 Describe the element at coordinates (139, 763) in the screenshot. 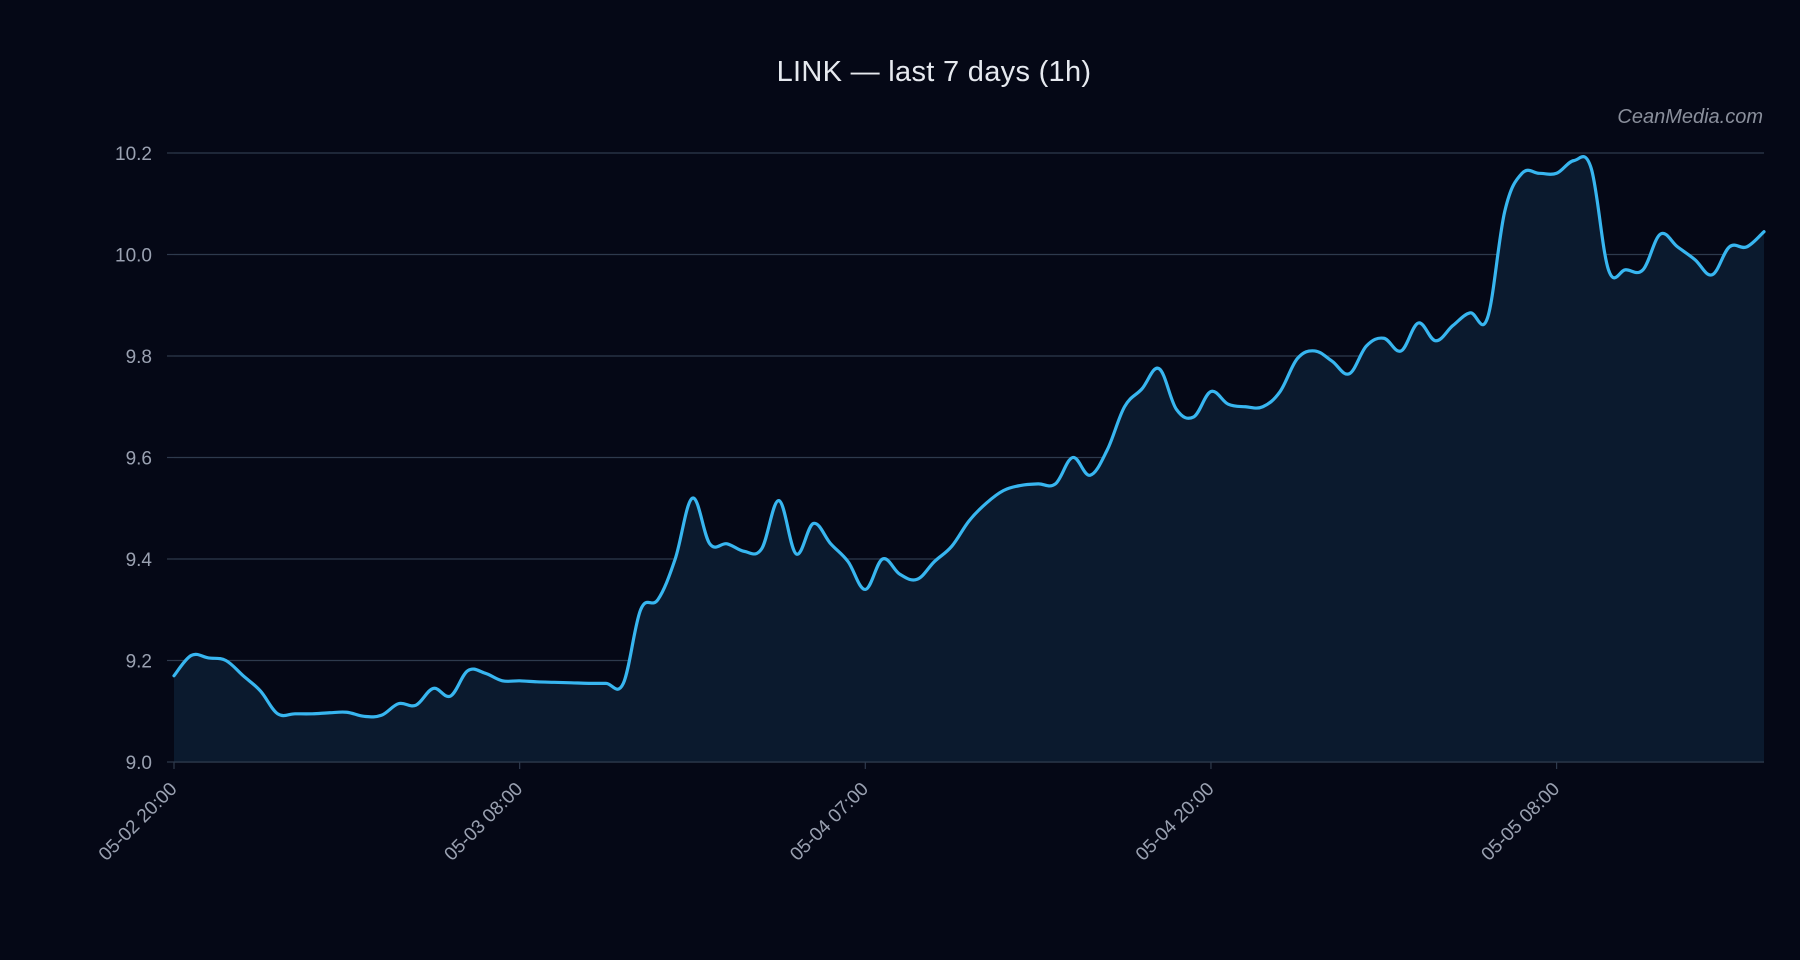

I see `ytick-label: 9.0` at that location.